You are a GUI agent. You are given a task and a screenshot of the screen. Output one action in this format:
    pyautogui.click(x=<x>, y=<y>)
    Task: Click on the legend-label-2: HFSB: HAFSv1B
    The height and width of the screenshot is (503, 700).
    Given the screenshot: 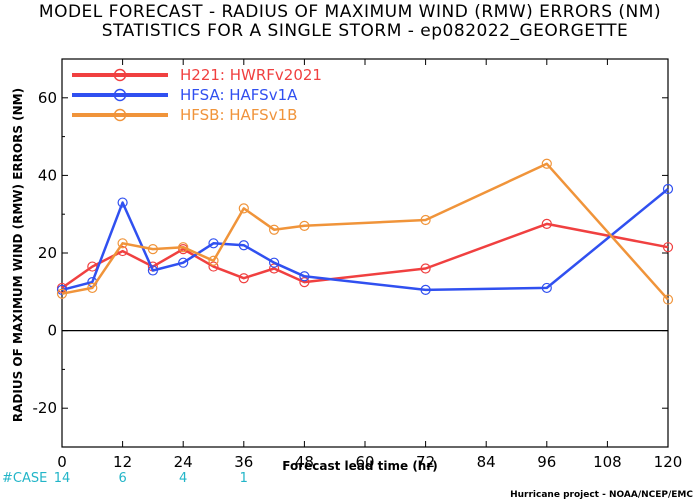 What is the action you would take?
    pyautogui.click(x=238, y=115)
    